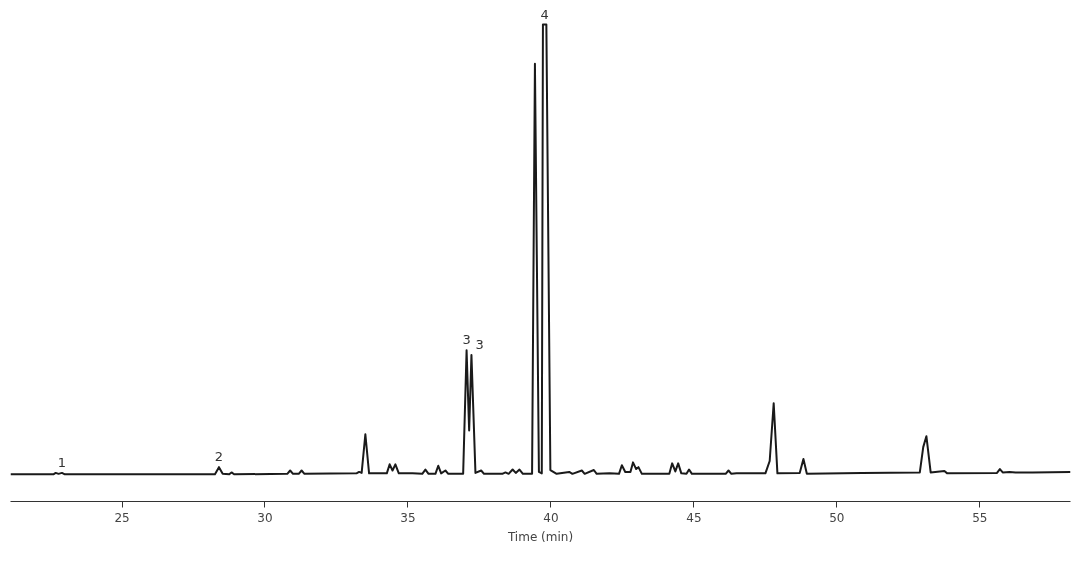 Image resolution: width=1080 pixels, height=561 pixels. What do you see at coordinates (219, 457) in the screenshot?
I see `annotation: 2` at bounding box center [219, 457].